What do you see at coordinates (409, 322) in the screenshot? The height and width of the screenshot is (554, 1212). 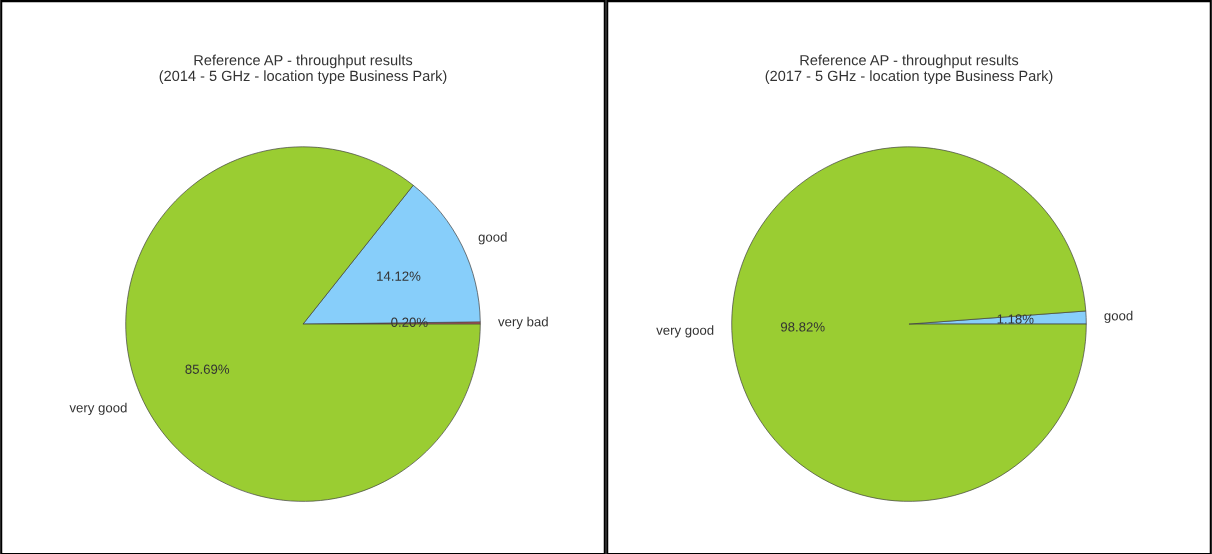 I see `data-label: 0.20%` at bounding box center [409, 322].